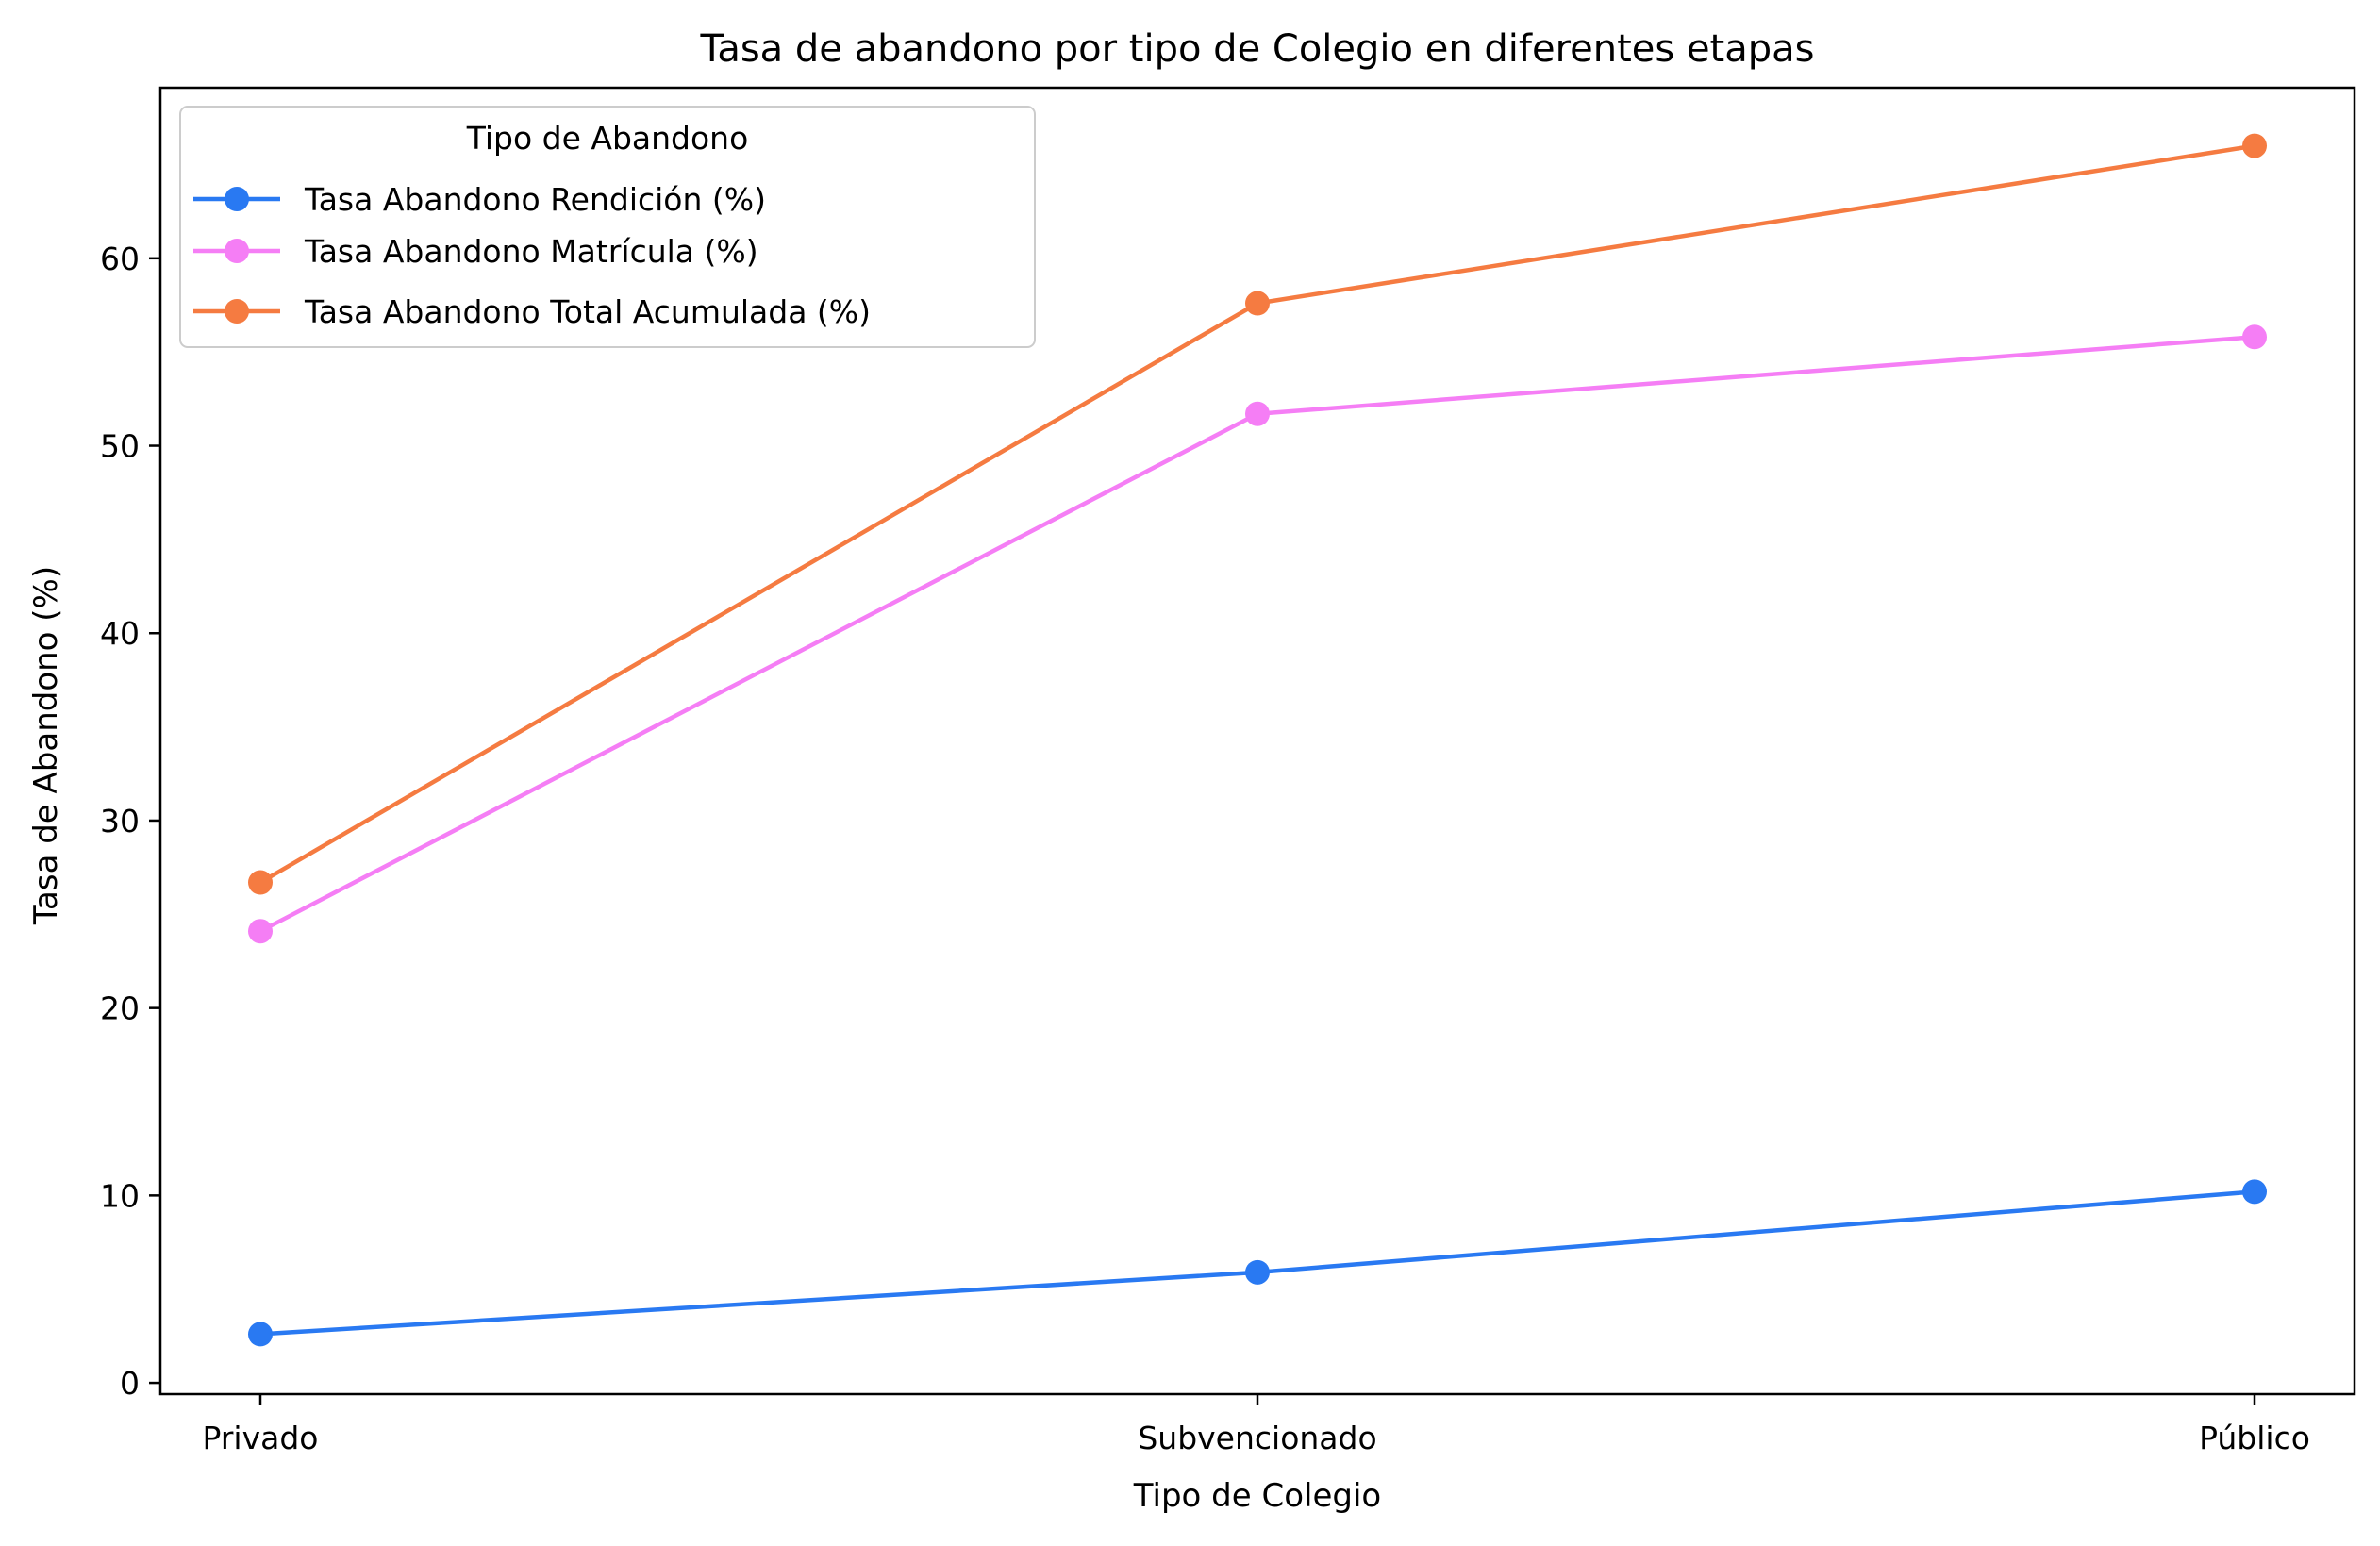 The height and width of the screenshot is (1546, 2380). What do you see at coordinates (2255, 1438) in the screenshot?
I see `x-tick-label: Público` at bounding box center [2255, 1438].